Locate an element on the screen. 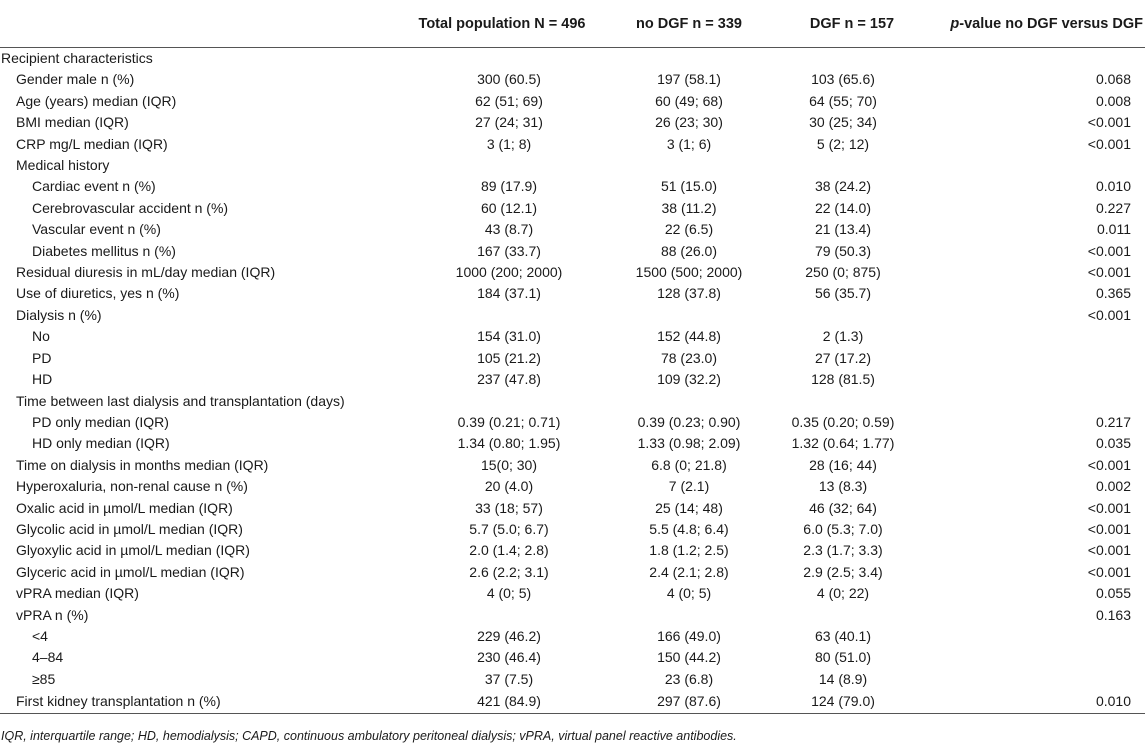 This screenshot has width=1145, height=747. table-row: Medical history is located at coordinates (572, 165).